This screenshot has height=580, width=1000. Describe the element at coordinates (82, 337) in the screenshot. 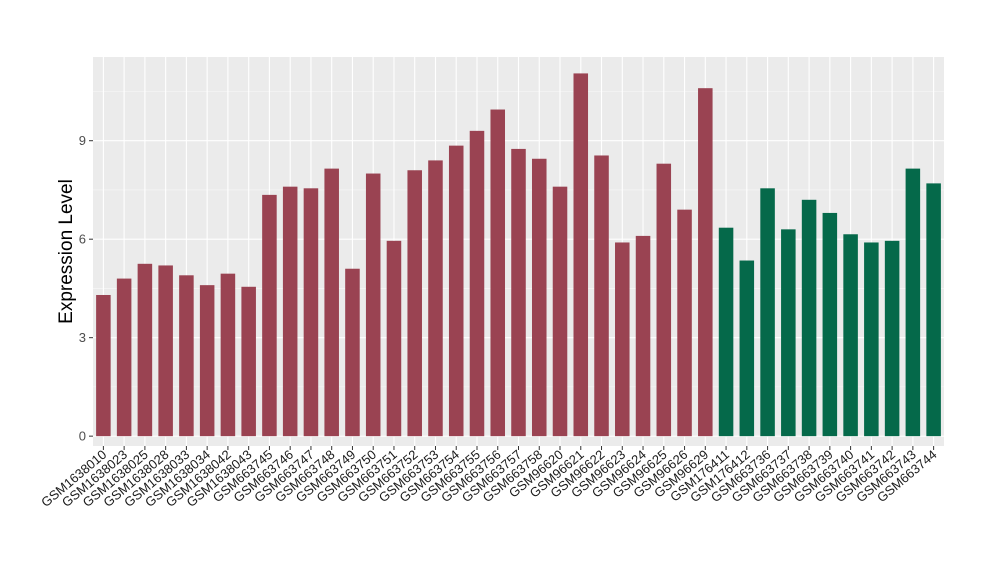

I see `y-tick-label: 3` at that location.